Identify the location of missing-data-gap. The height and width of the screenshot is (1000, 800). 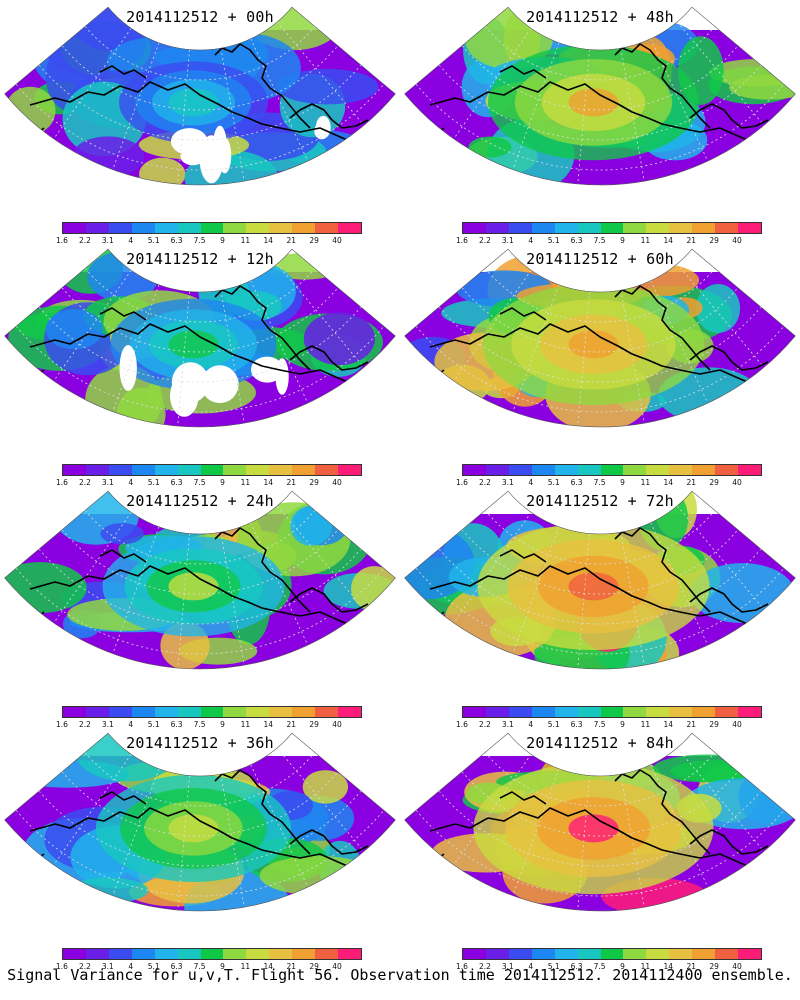
(215, 379).